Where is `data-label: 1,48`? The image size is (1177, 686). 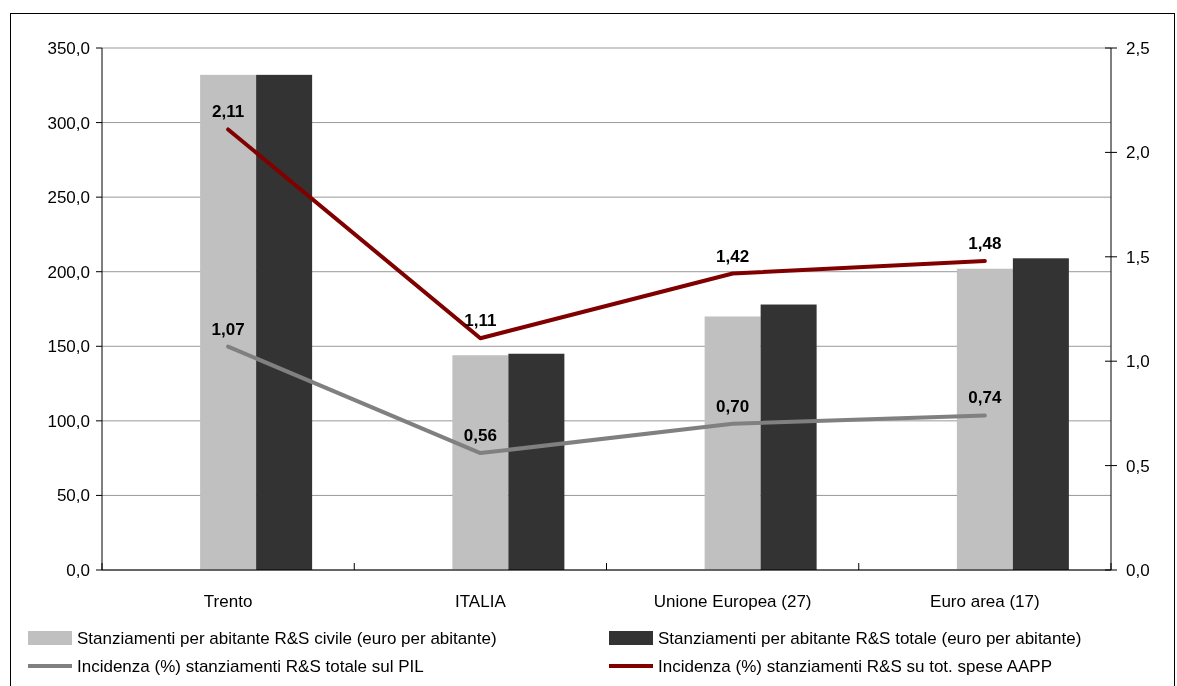
data-label: 1,48 is located at coordinates (985, 243).